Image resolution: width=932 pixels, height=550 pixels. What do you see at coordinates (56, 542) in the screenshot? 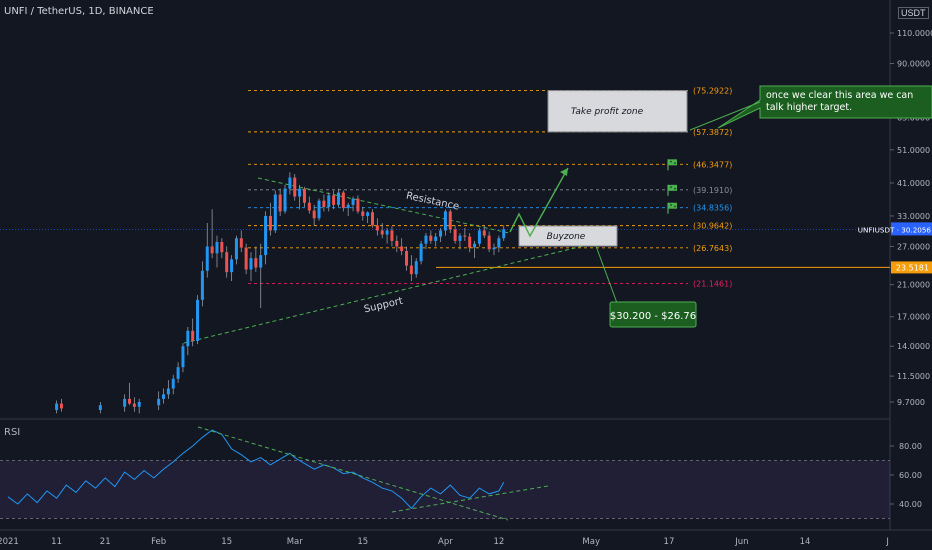
I see `time-tick-label: 11` at bounding box center [56, 542].